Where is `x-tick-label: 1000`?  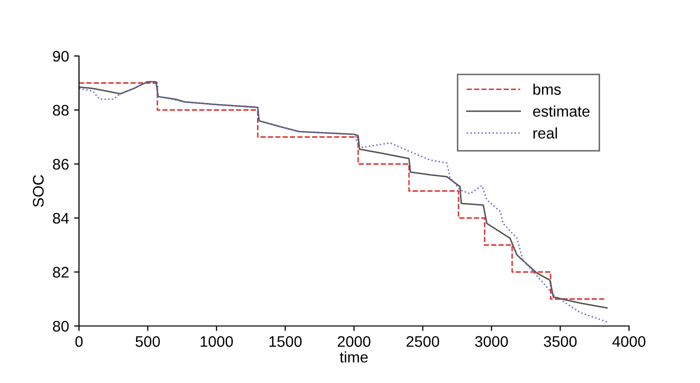
x-tick-label: 1000 is located at coordinates (216, 341).